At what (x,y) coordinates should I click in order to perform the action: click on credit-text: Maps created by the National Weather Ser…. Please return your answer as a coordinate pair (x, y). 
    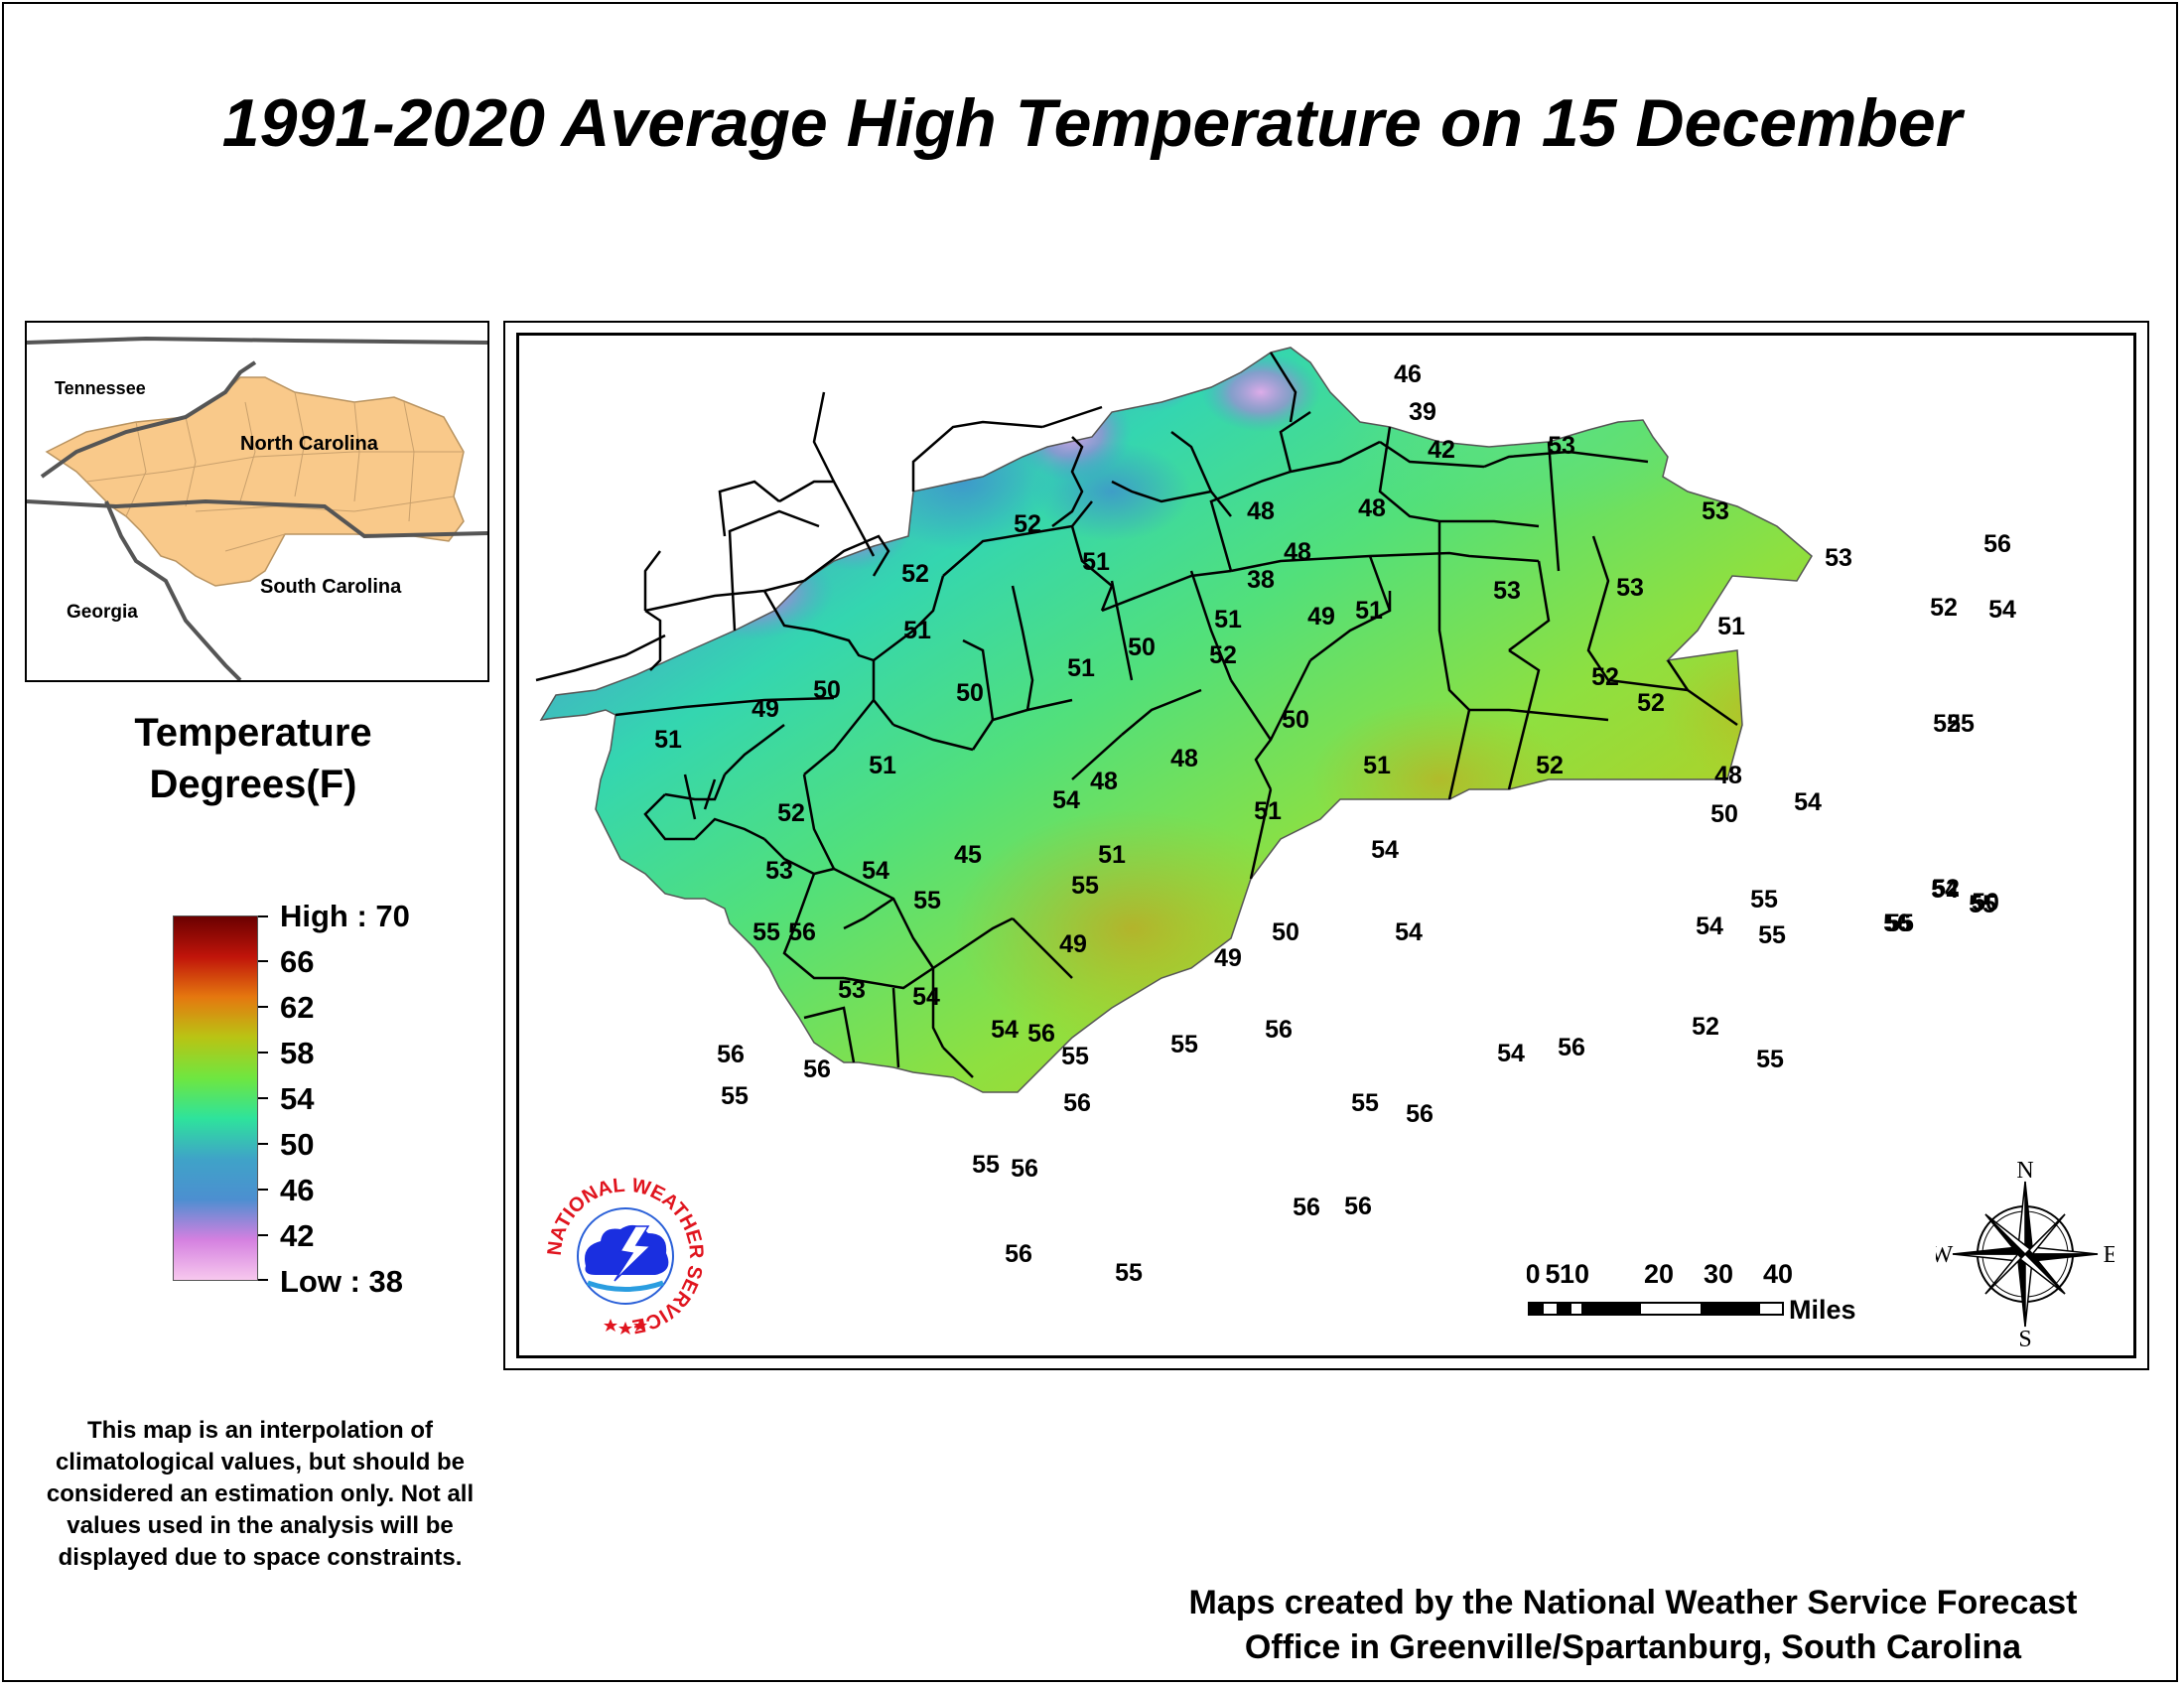
    Looking at the image, I should click on (1623, 1625).